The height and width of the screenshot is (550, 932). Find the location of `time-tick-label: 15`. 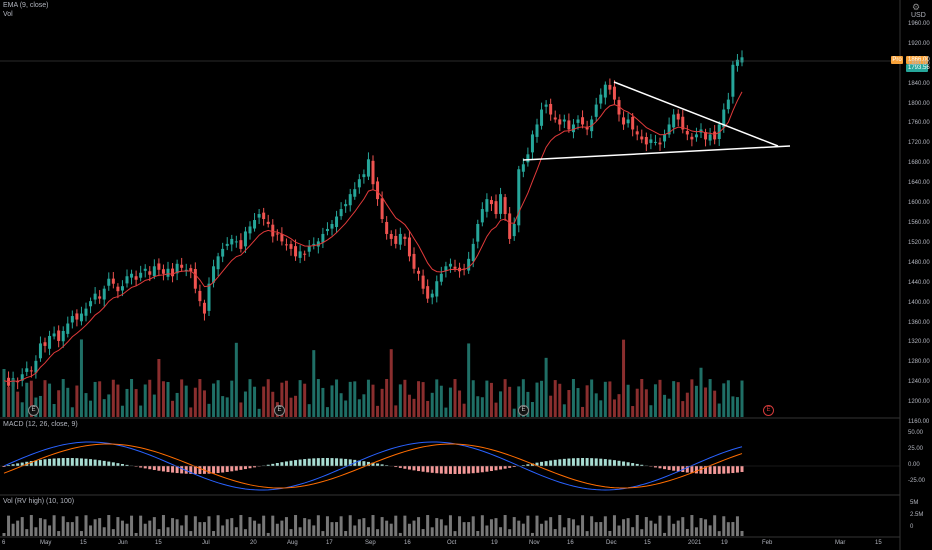

time-tick-label: 15 is located at coordinates (83, 543).